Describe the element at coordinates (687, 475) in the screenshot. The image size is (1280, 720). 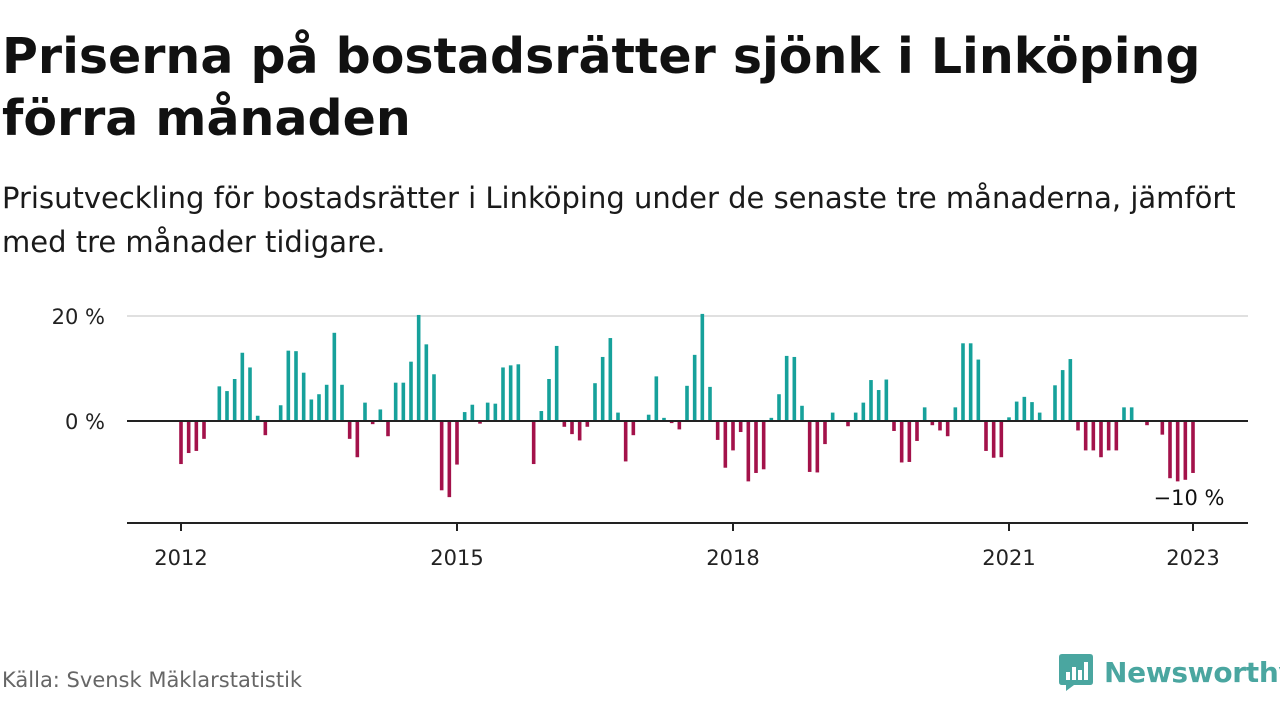
I see `axis-layer` at that location.